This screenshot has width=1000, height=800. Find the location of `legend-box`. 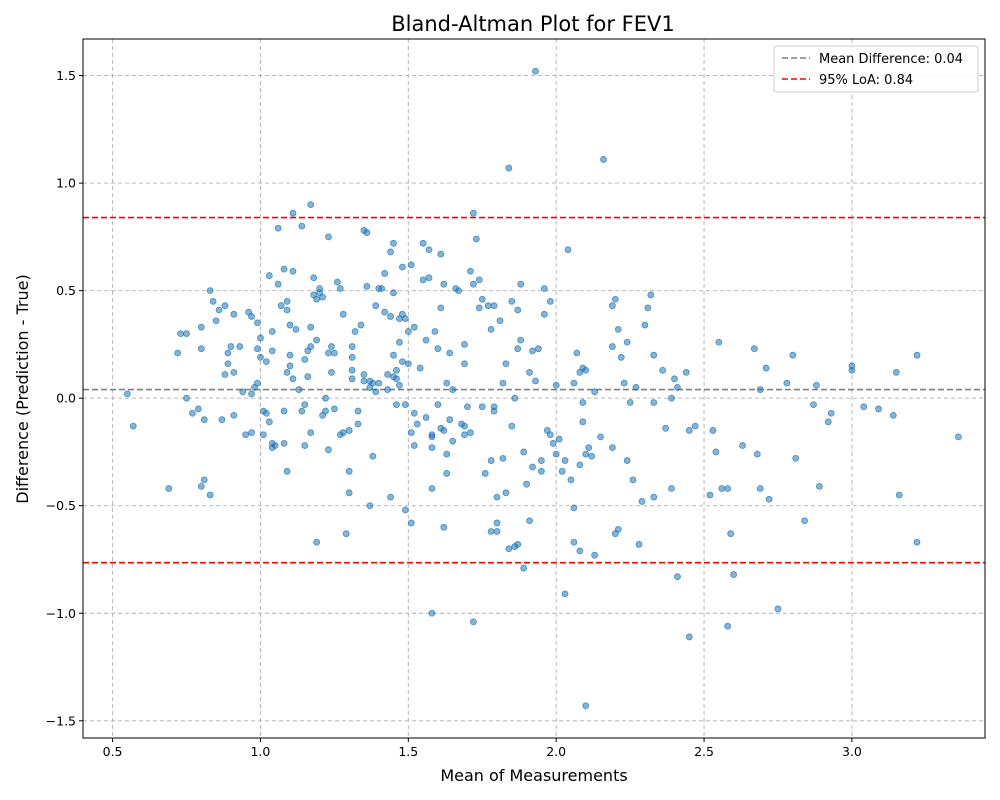

legend-box is located at coordinates (876, 69).